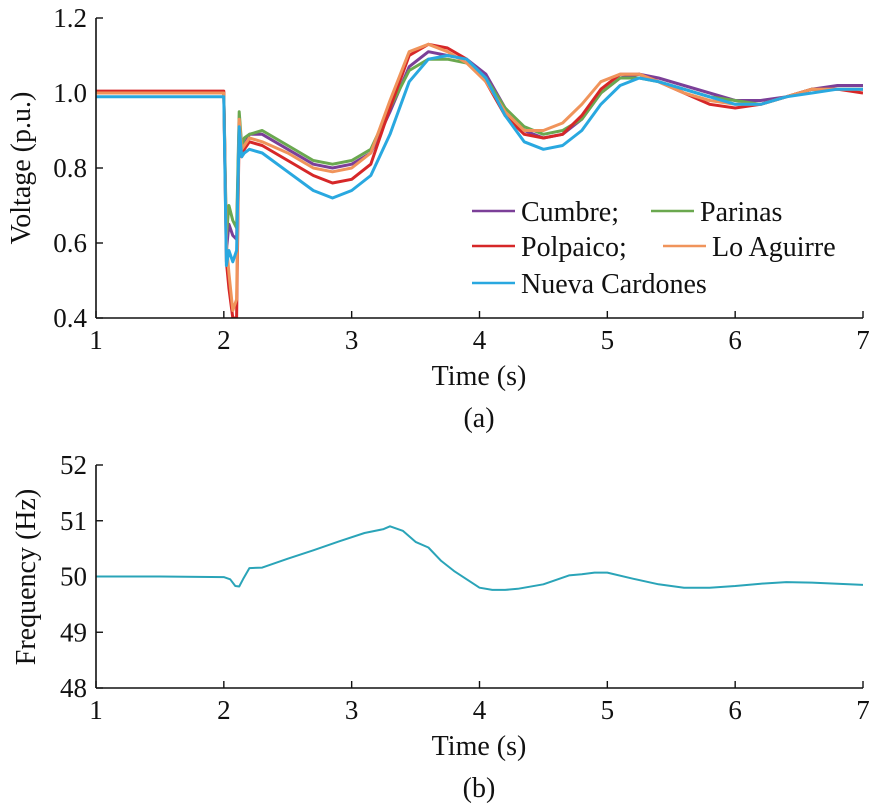  Describe the element at coordinates (478, 418) in the screenshot. I see `panel-a-caption: (a)` at that location.